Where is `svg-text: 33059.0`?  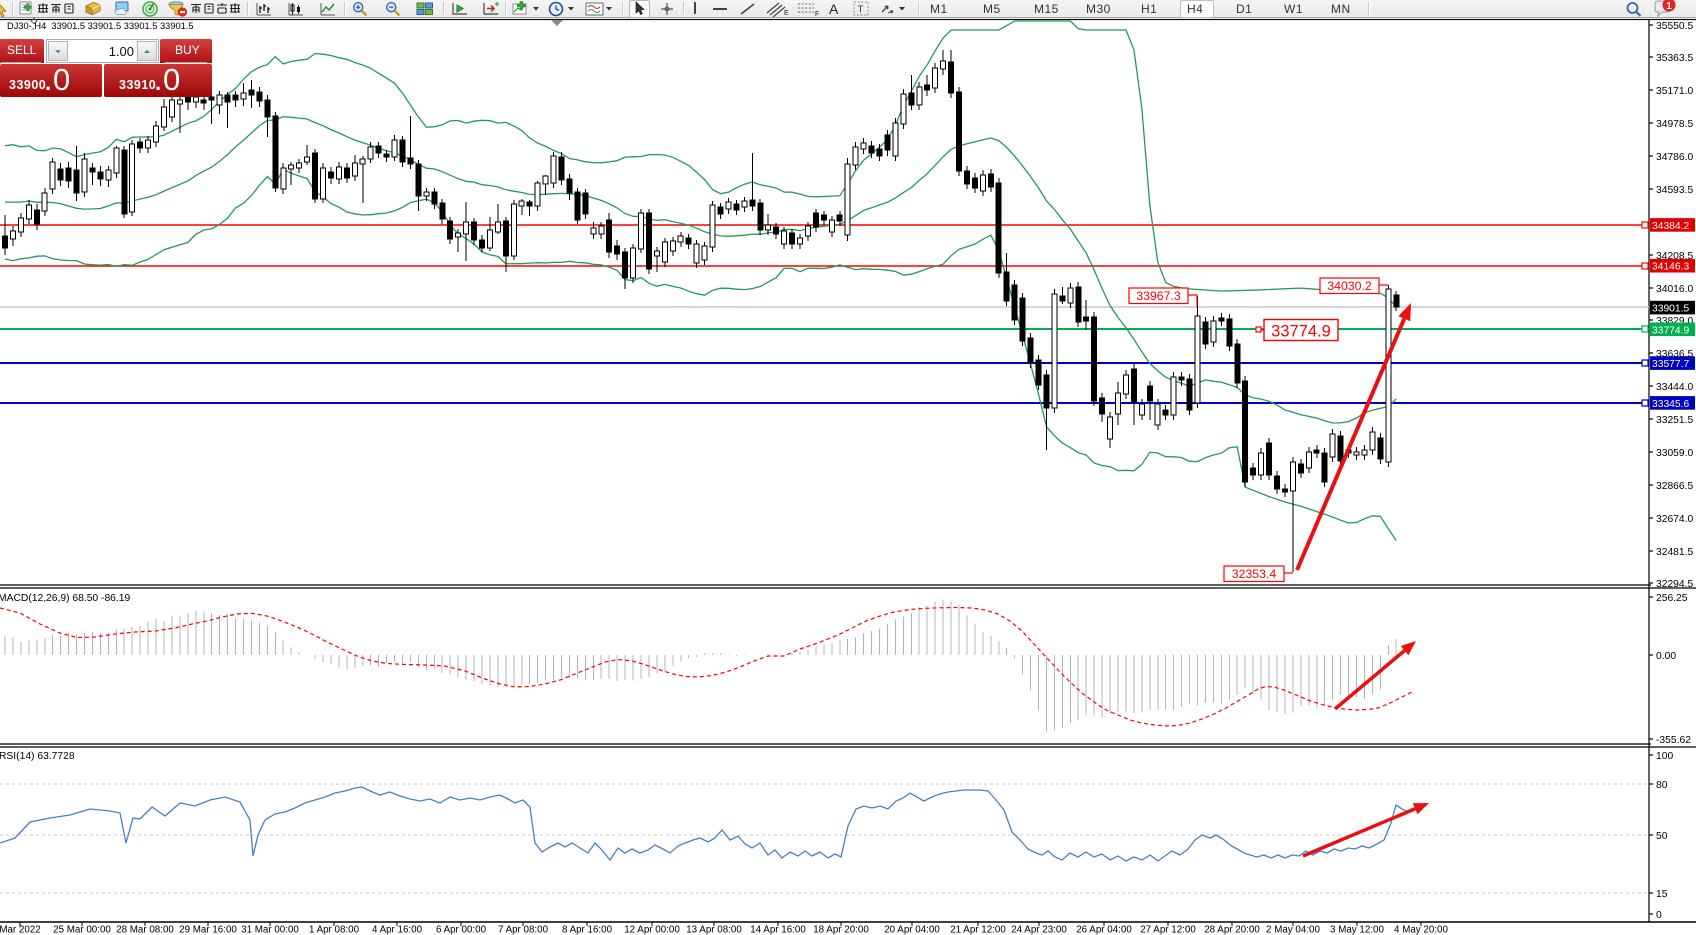 svg-text: 33059.0 is located at coordinates (1674, 453).